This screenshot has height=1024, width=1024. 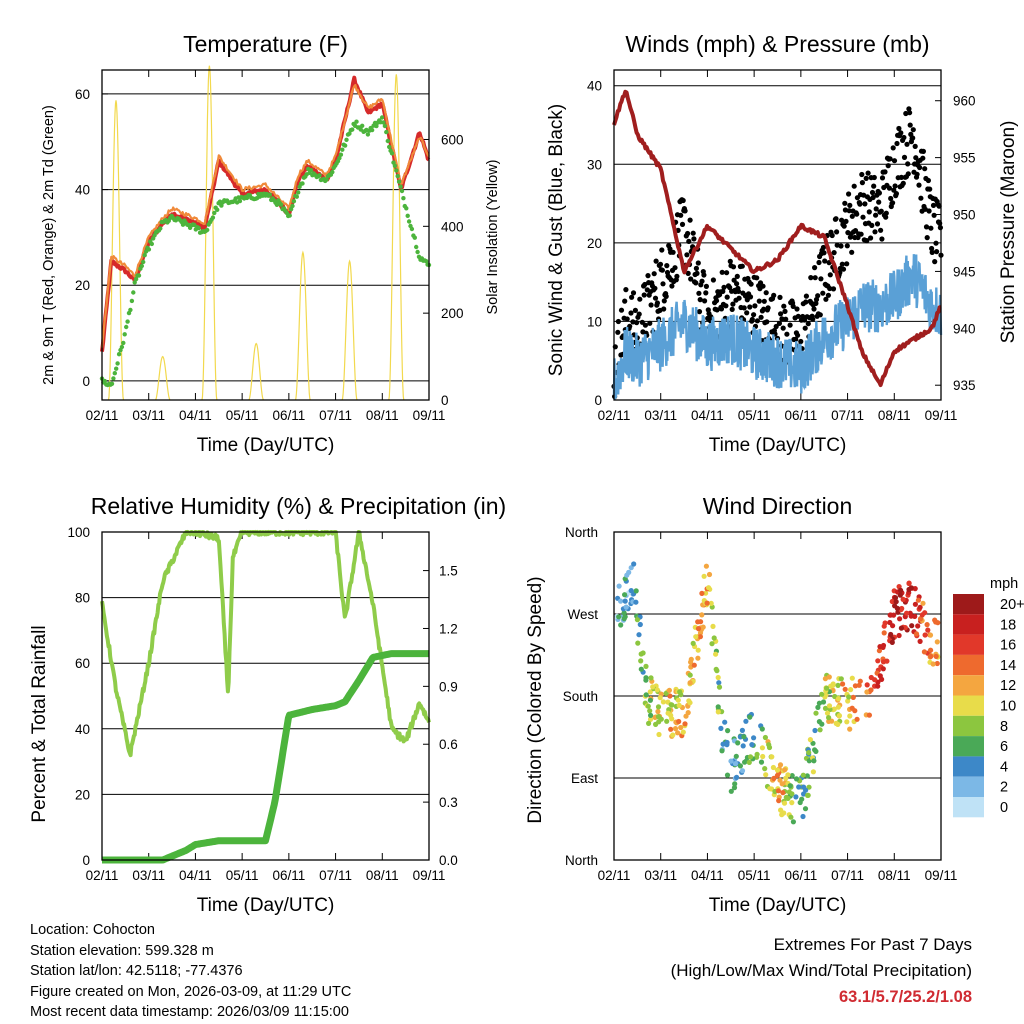 I want to click on y2-axis-label: Station Pressure (Maroon), so click(x=1008, y=232).